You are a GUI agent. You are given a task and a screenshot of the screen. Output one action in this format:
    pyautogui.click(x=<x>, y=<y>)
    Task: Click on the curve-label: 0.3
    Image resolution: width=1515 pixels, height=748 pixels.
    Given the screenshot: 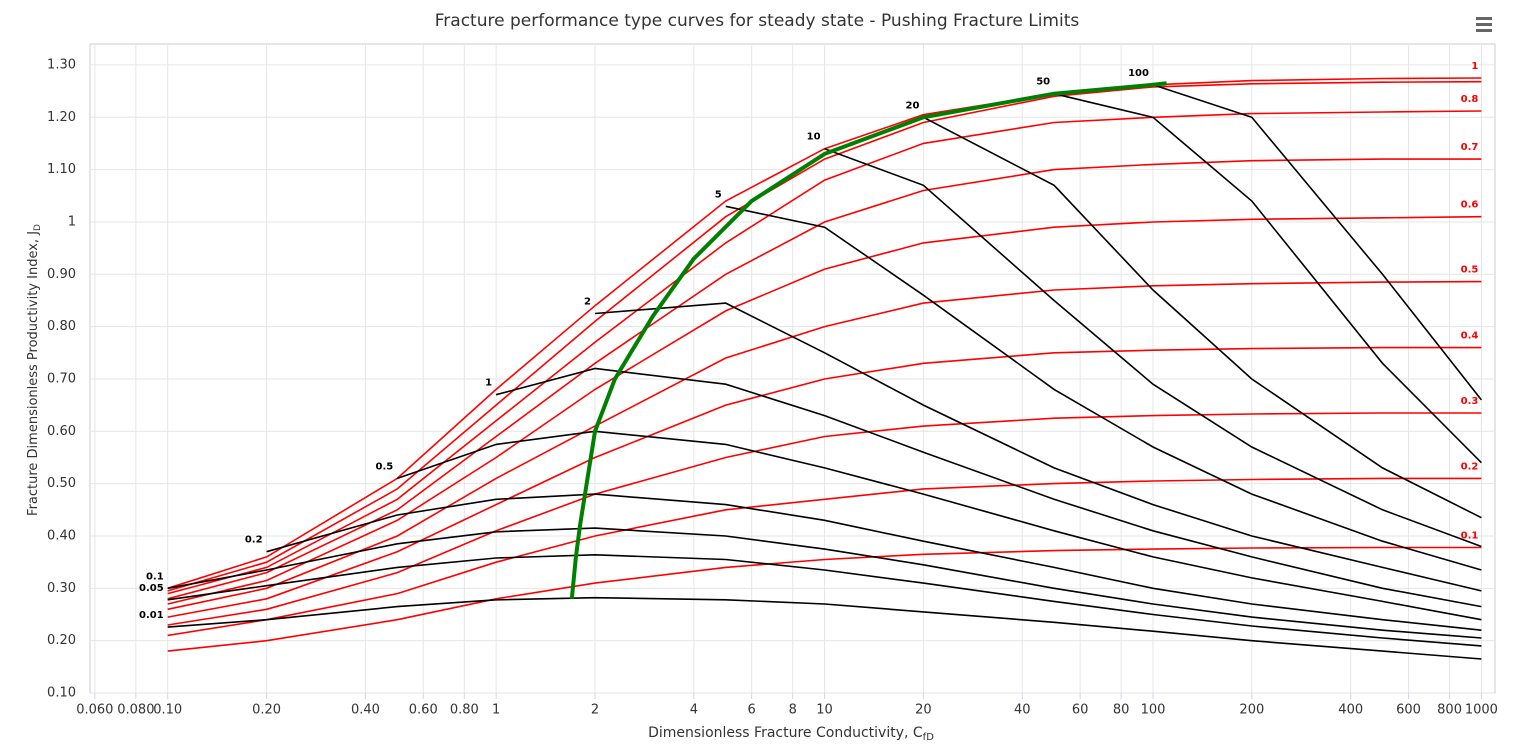 What is the action you would take?
    pyautogui.click(x=1470, y=401)
    